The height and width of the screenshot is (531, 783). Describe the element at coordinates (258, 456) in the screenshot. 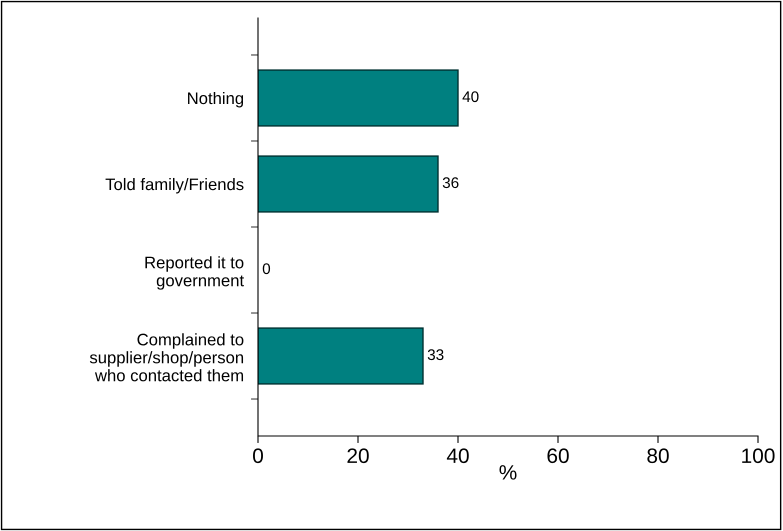

I see `x-tick-label: 0` at that location.